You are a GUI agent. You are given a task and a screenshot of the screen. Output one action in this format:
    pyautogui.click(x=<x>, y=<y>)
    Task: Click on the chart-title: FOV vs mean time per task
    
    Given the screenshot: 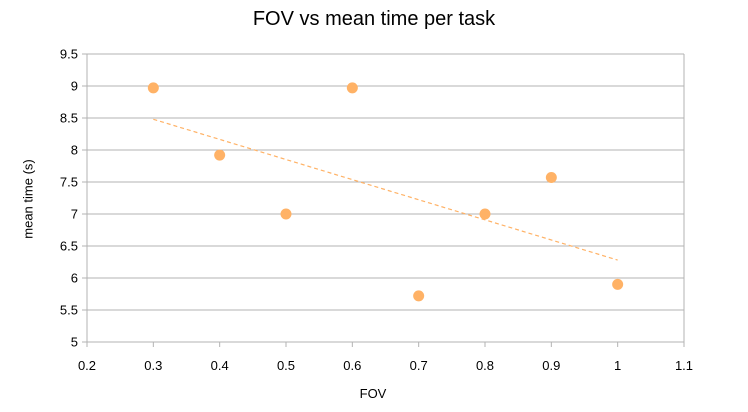 What is the action you would take?
    pyautogui.click(x=374, y=19)
    